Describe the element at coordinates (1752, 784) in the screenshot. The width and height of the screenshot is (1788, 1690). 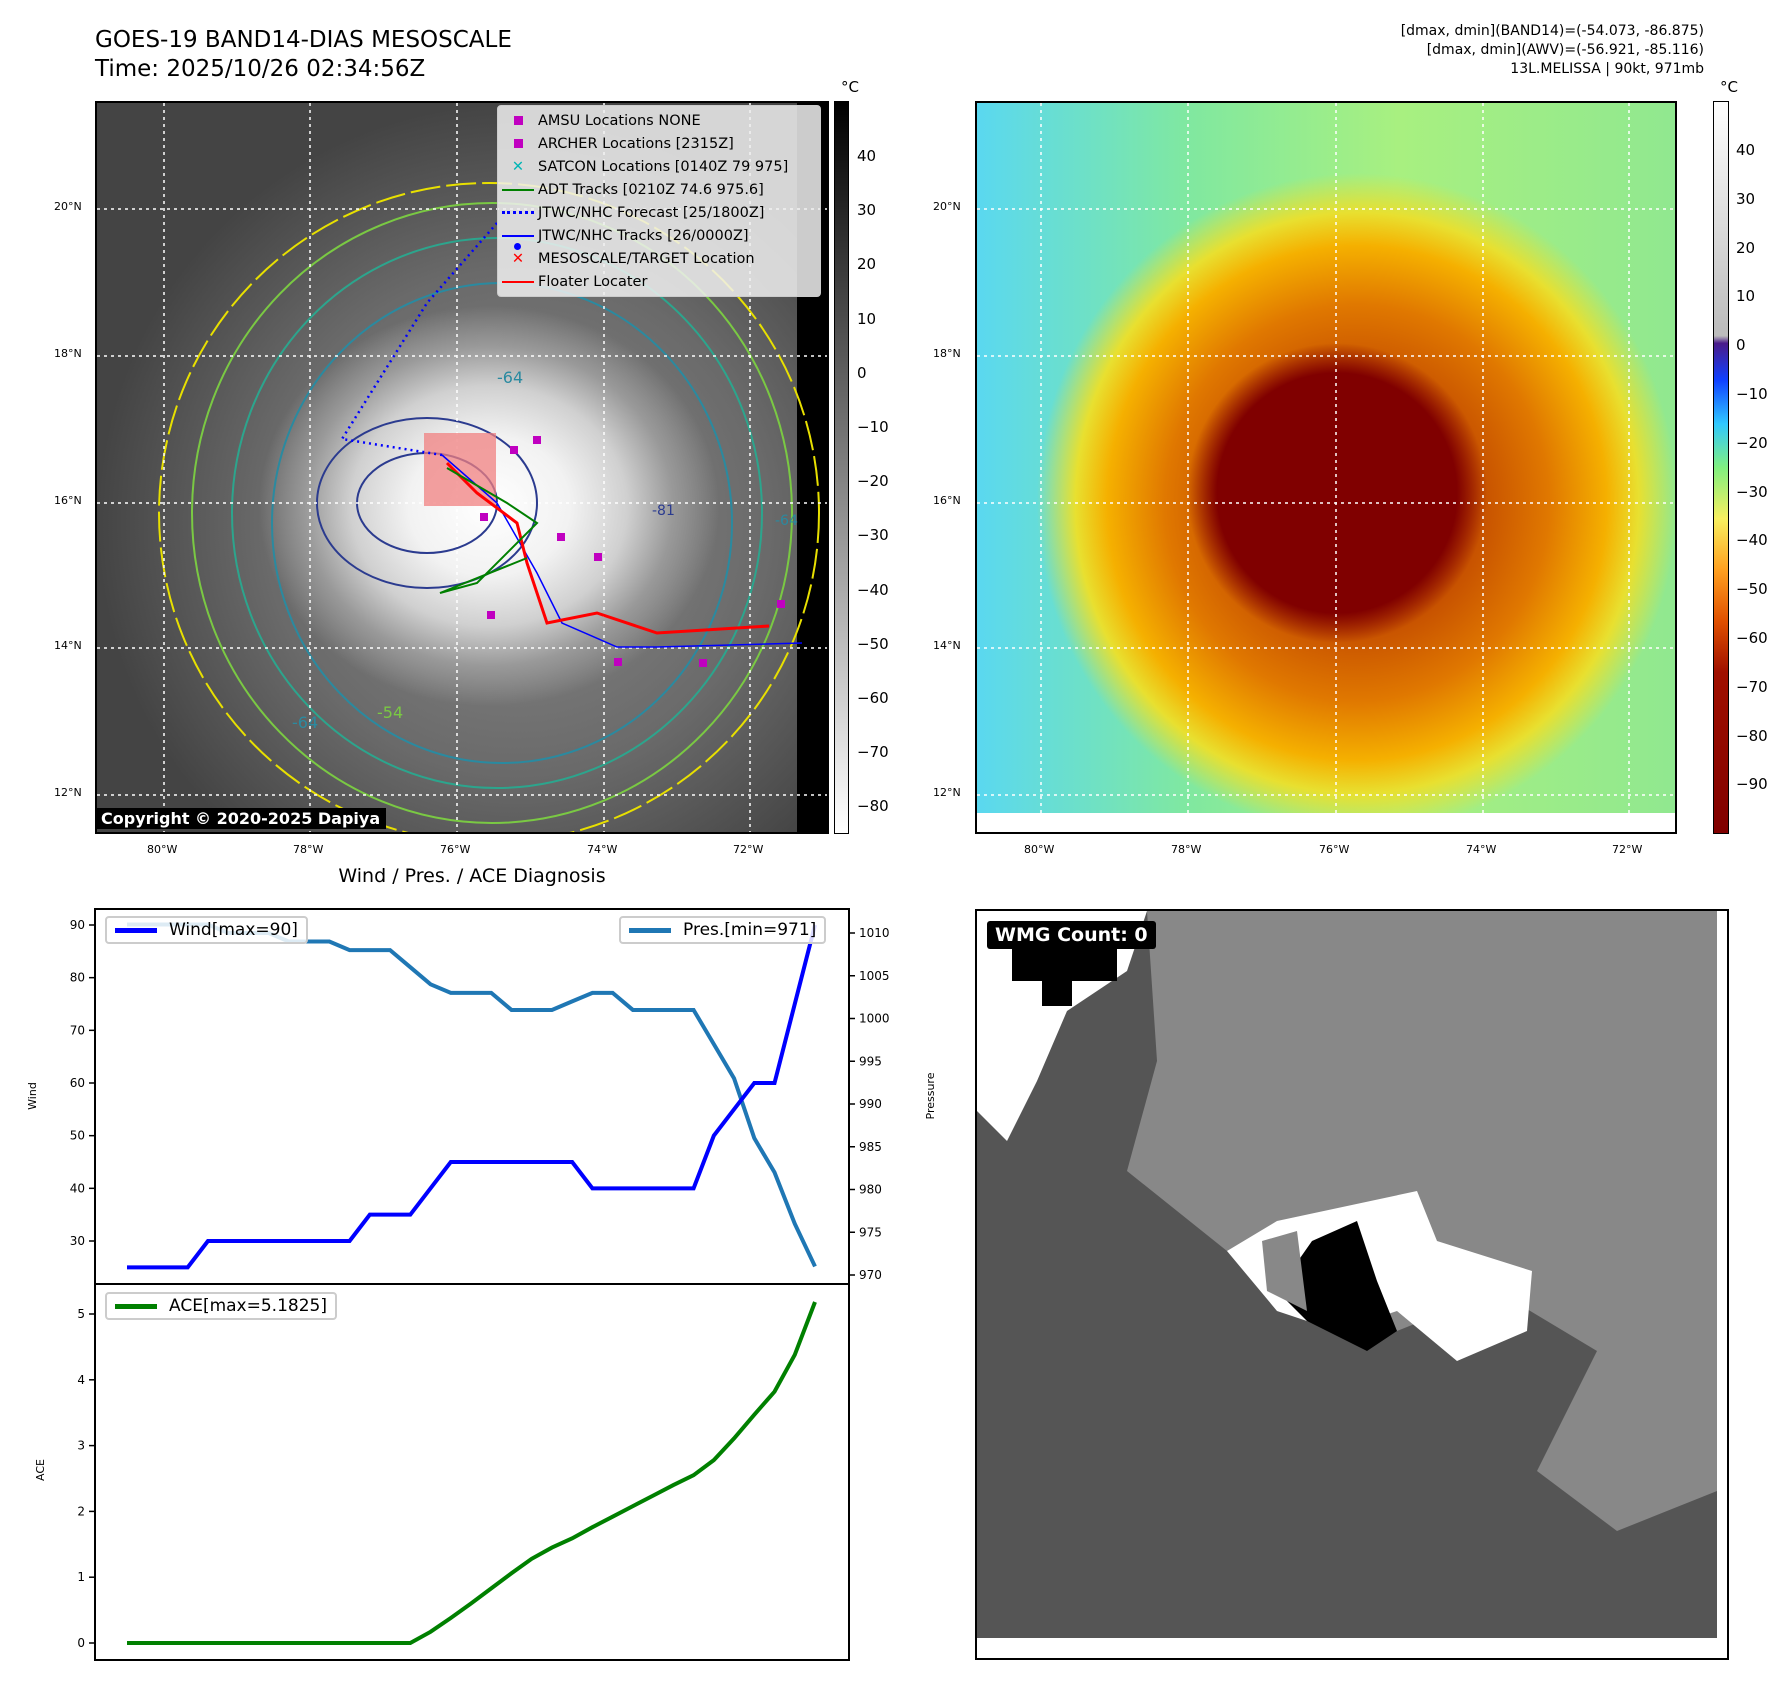
I see `colorbar-tick-label: −90` at that location.